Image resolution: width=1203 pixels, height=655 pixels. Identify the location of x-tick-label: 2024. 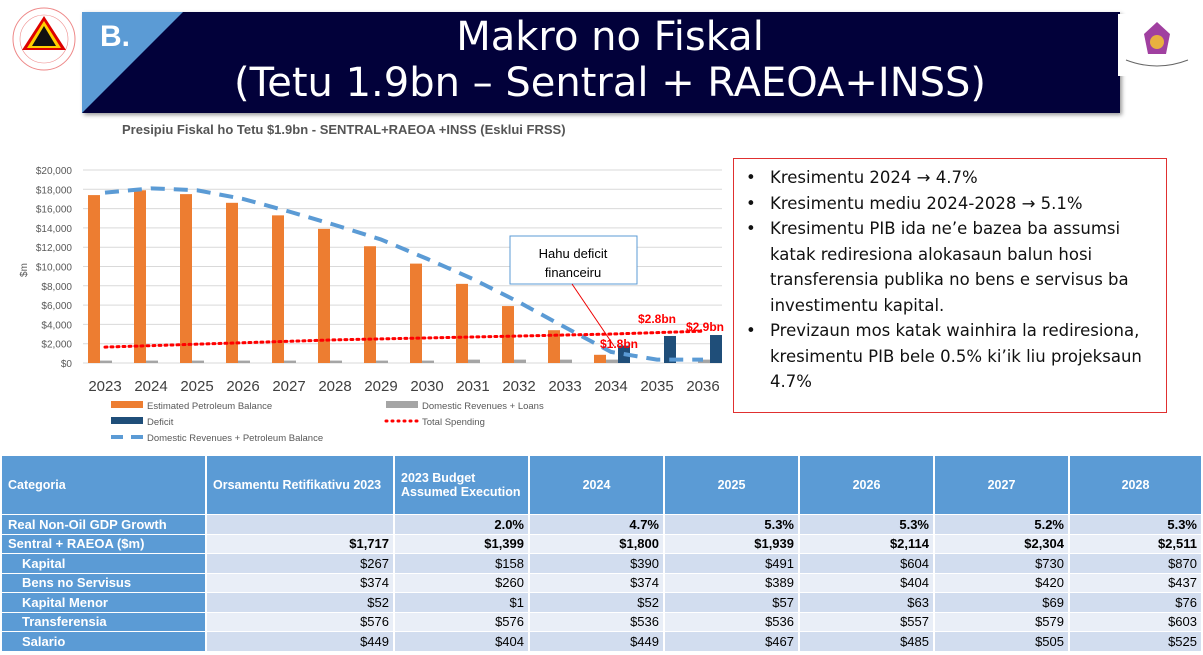
(150, 386).